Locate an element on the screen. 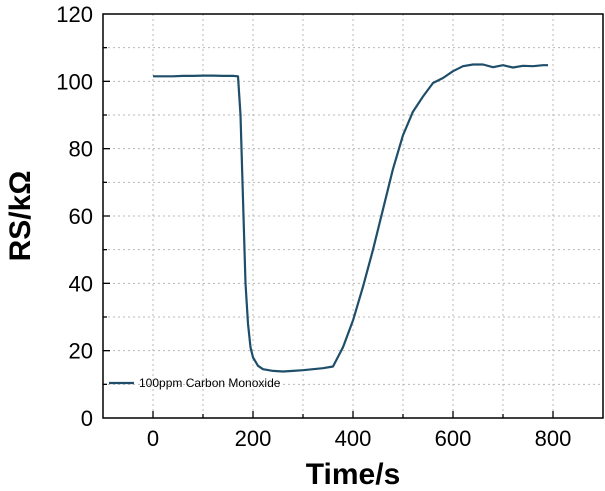  y-tick-label: 20 is located at coordinates (81, 351).